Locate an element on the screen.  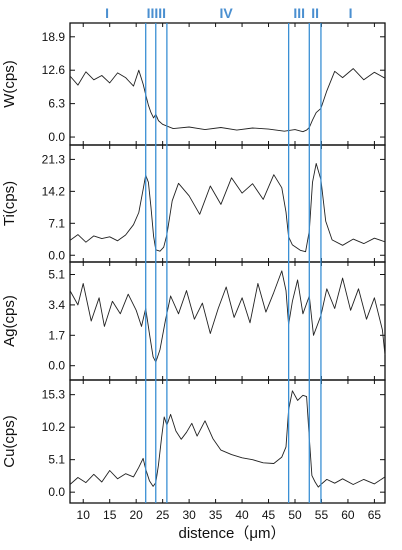
y-tick-label: 1.7 is located at coordinates (56, 335).